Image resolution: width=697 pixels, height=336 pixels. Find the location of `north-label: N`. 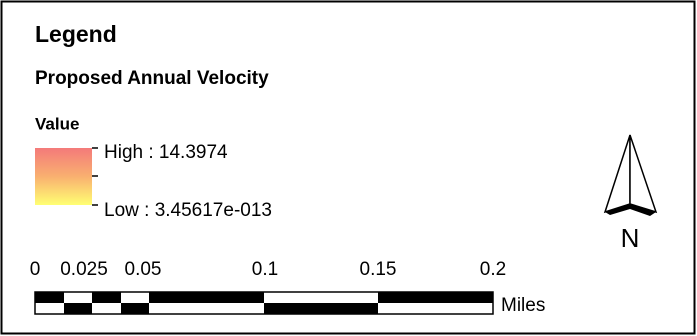

north-label: N is located at coordinates (630, 238).